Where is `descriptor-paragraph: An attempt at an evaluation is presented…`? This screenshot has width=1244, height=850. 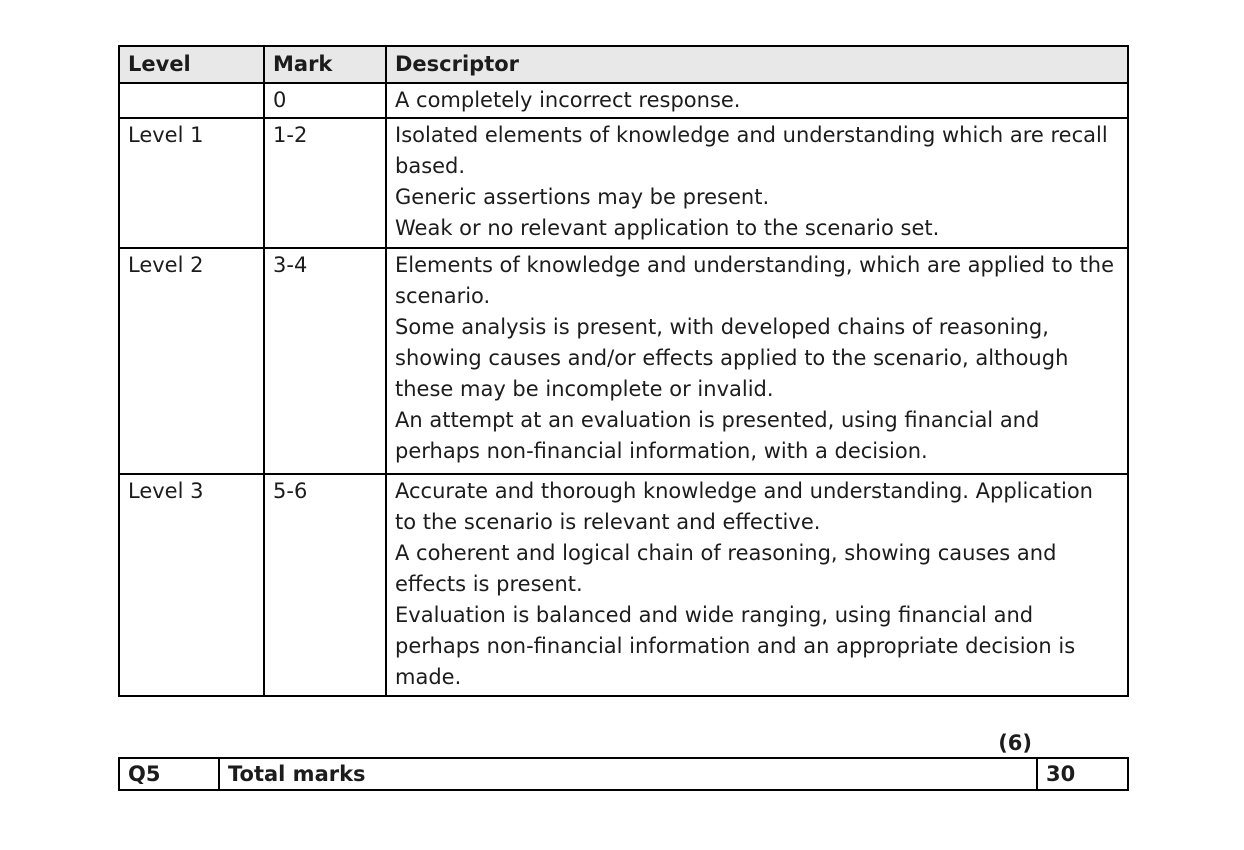 descriptor-paragraph: An attempt at an evaluation is presented… is located at coordinates (717, 435).